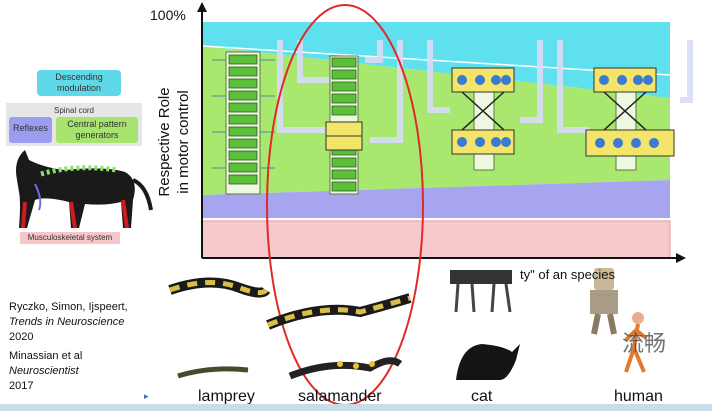 Image resolution: width=712 pixels, height=411 pixels. What do you see at coordinates (340, 396) in the screenshot?
I see `species-label-salamander: salamander` at bounding box center [340, 396].